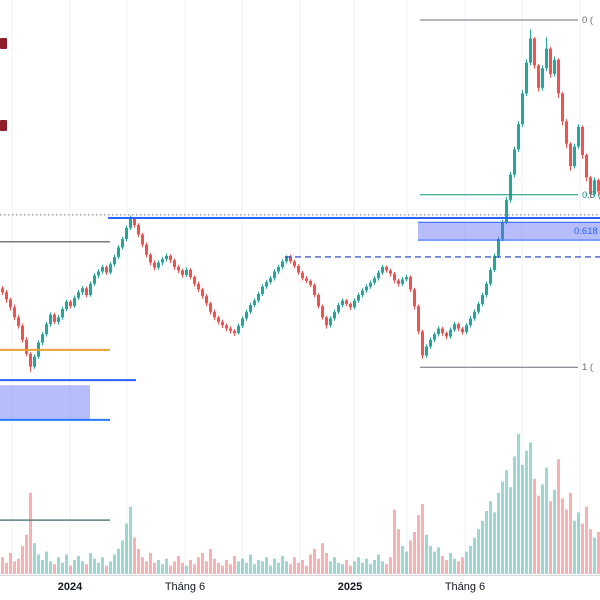 The image size is (600, 600). I want to click on fib-0618-zone-fill, so click(509, 231).